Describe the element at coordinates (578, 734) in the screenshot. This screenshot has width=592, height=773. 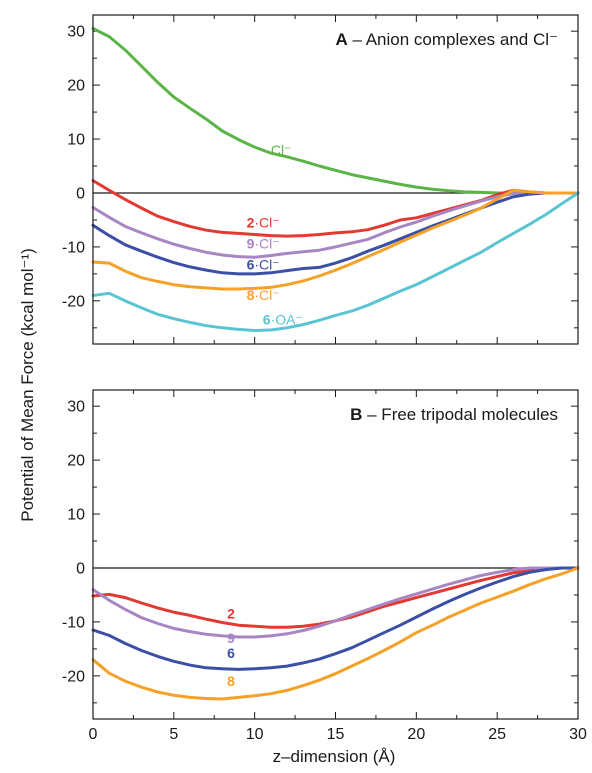
I see `x-tick-label: 30` at that location.